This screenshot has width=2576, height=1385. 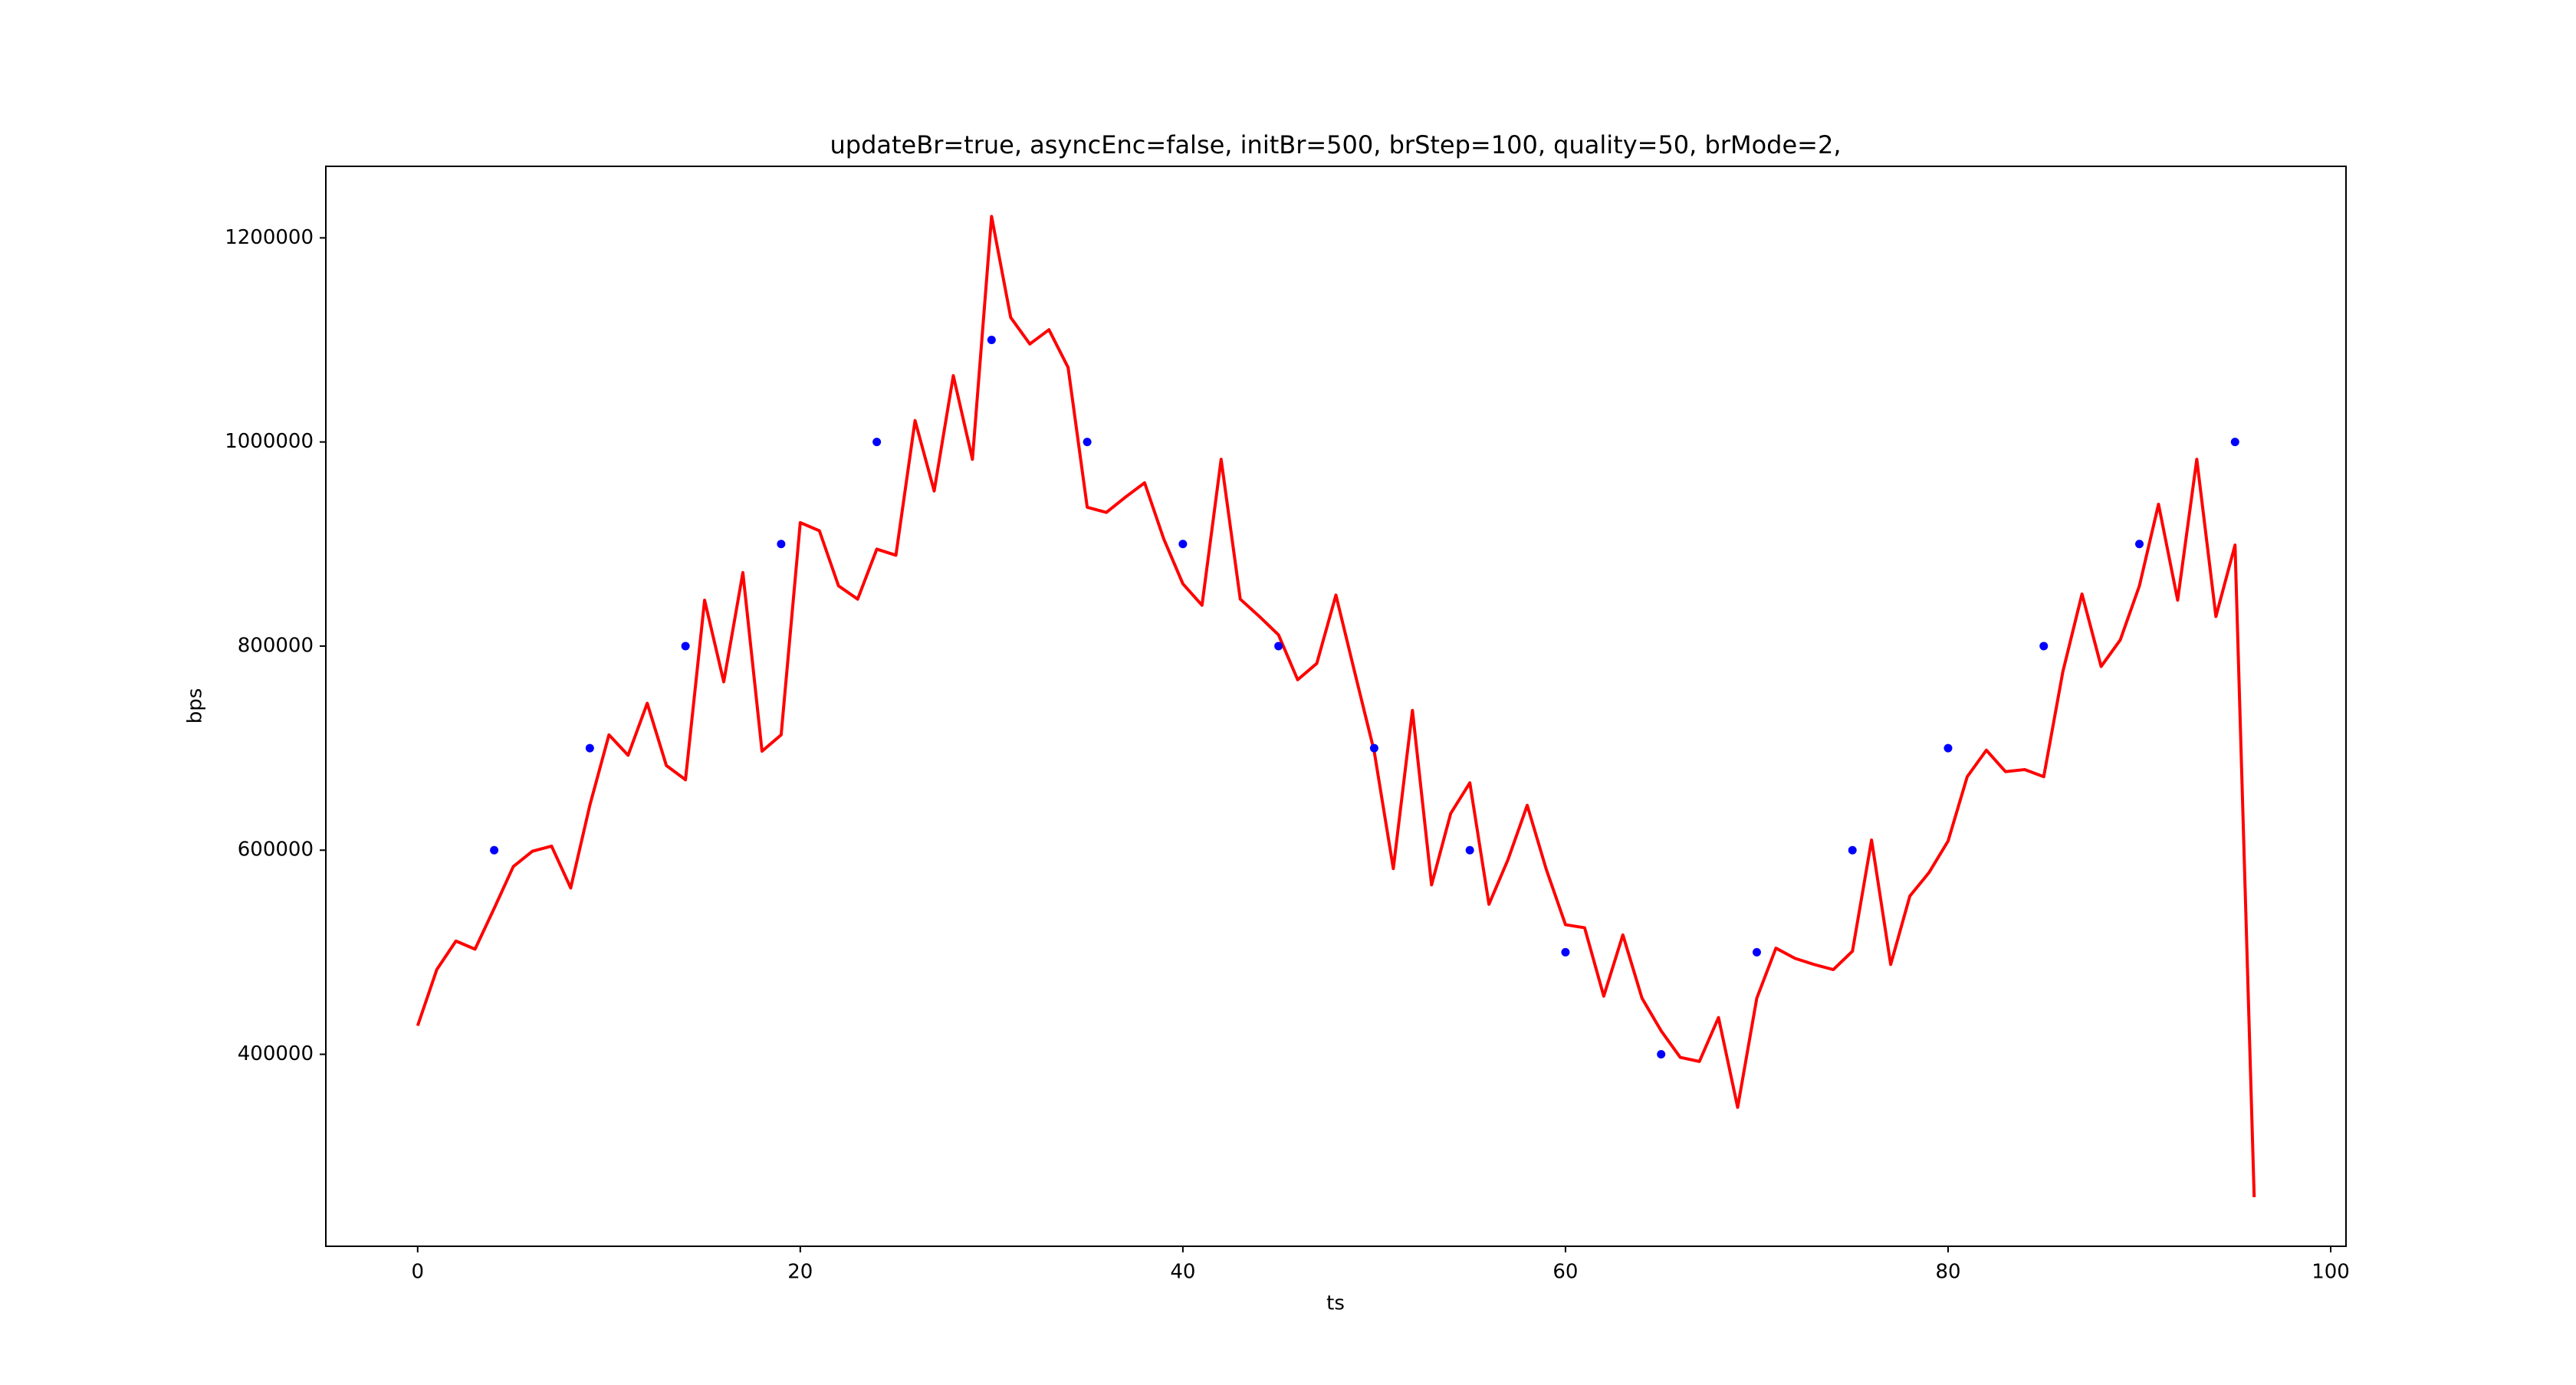 I want to click on y-tick-label: 400000, so click(x=276, y=1053).